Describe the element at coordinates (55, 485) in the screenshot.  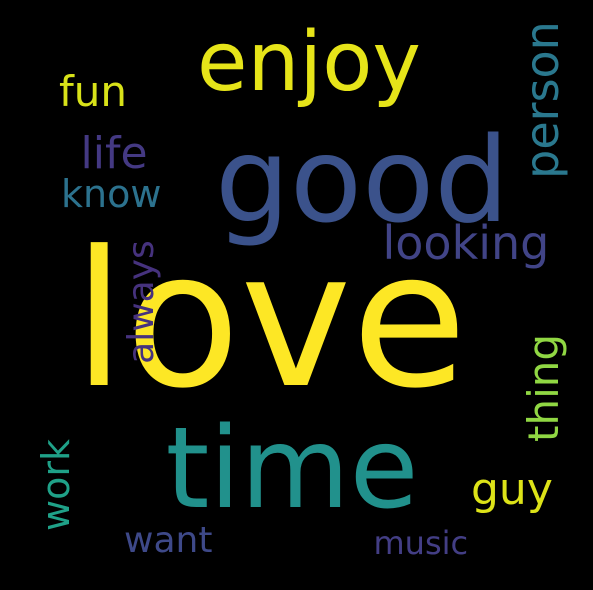
I see `word-work: work` at that location.